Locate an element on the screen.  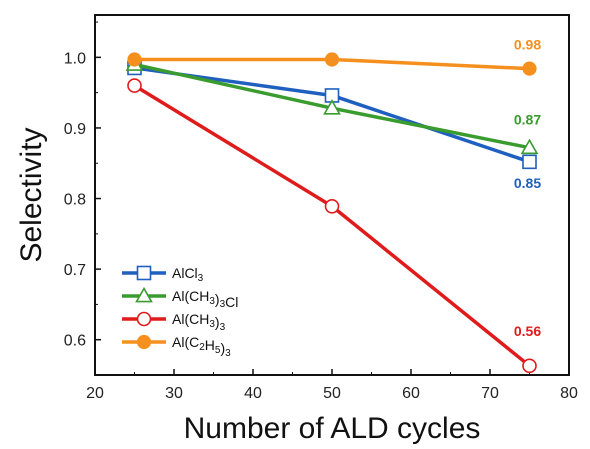
x-tick-label: 30 is located at coordinates (174, 393).